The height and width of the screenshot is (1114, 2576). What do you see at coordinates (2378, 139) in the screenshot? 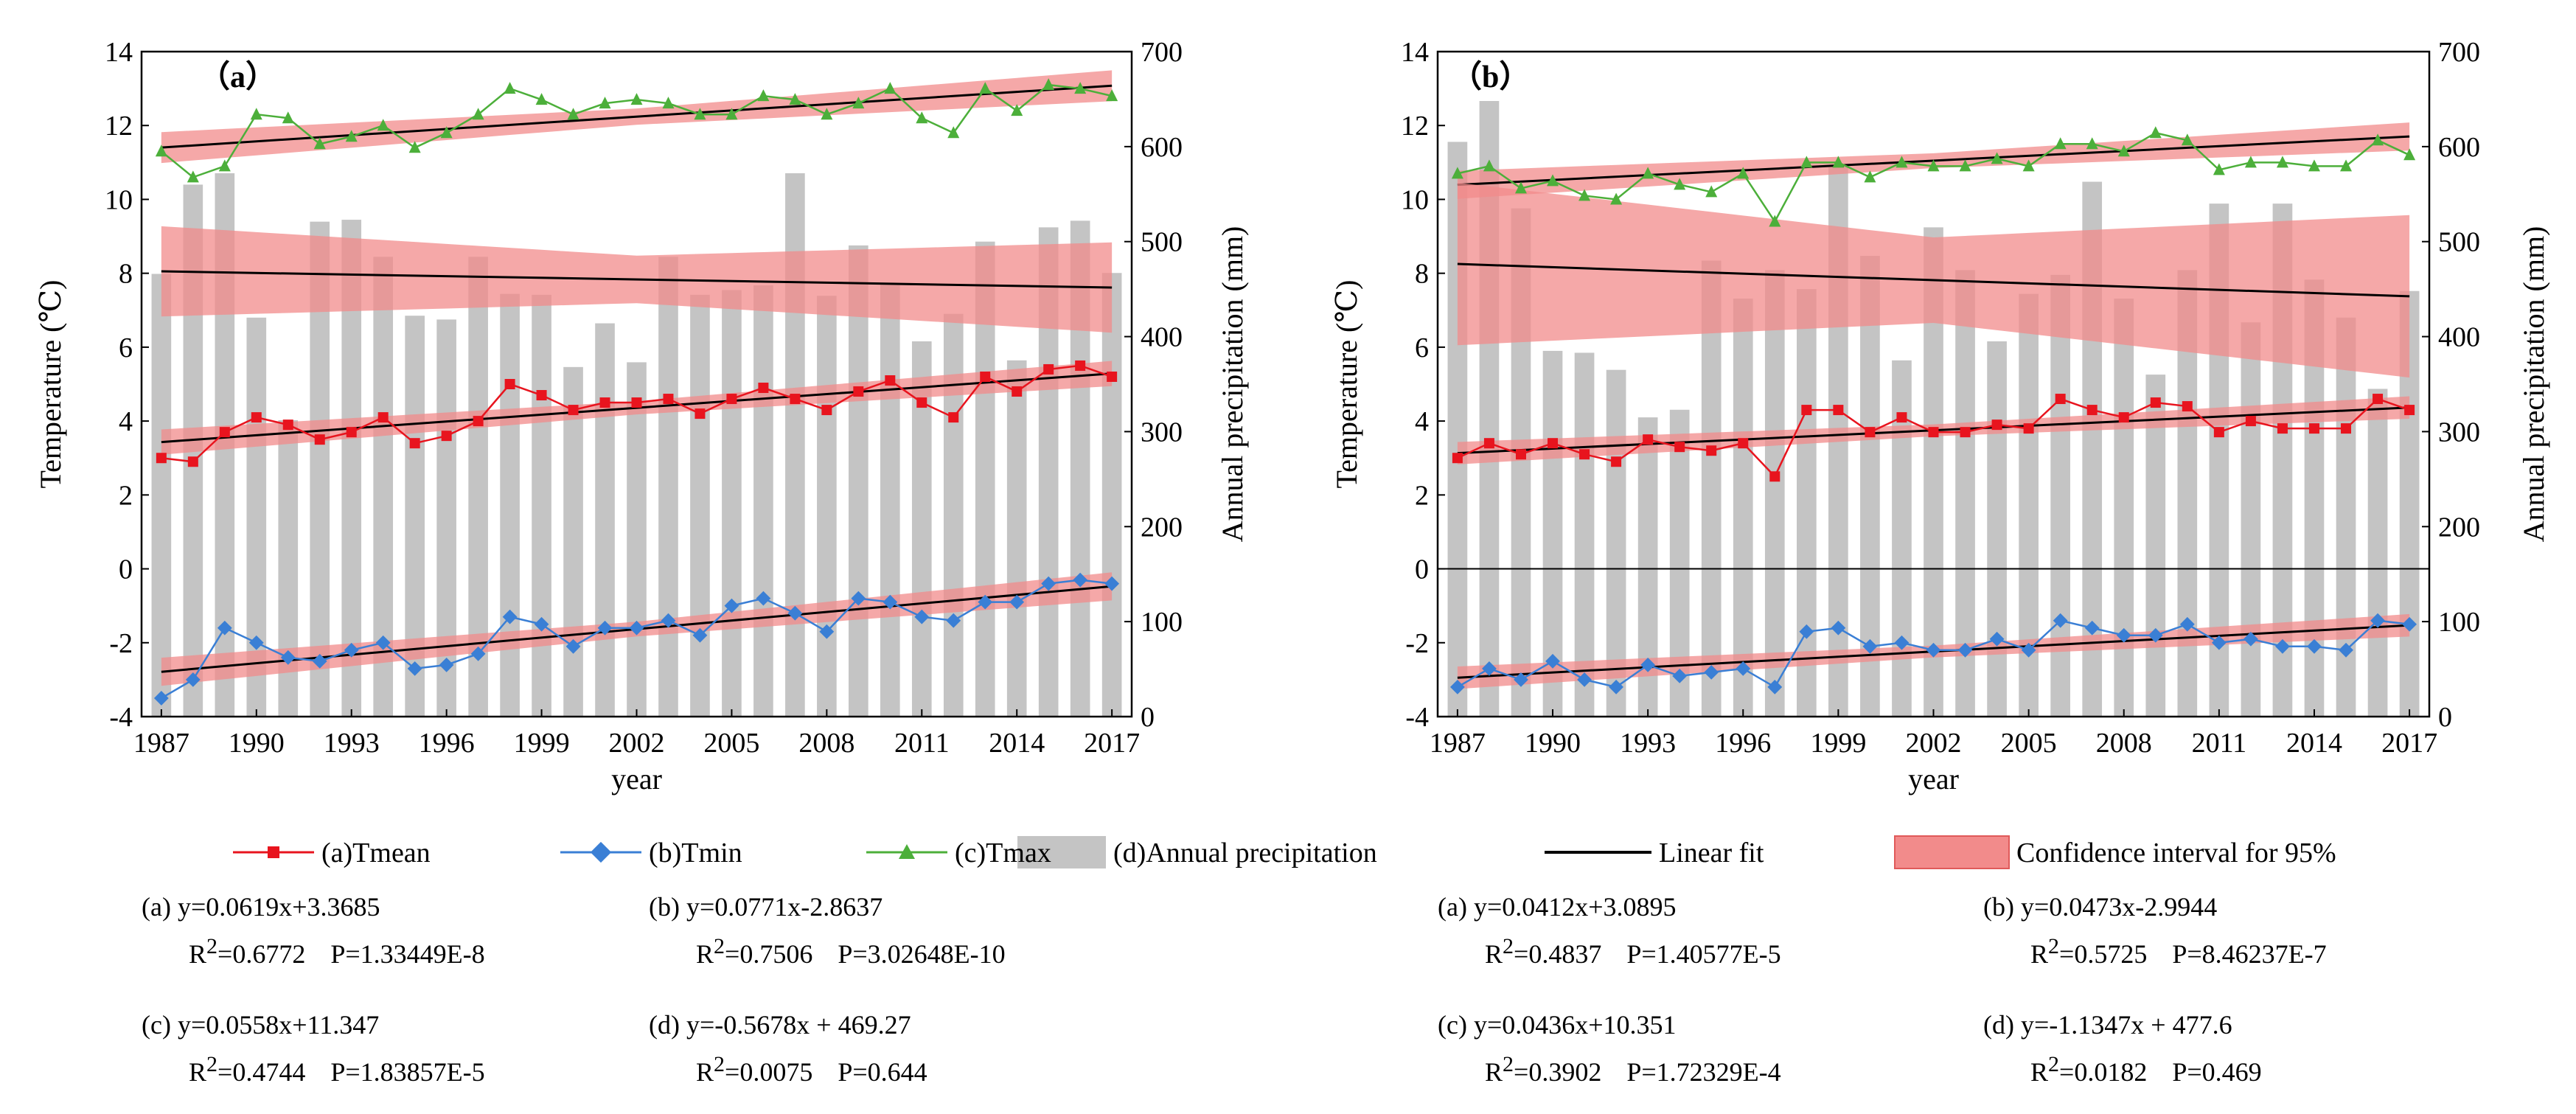
I see `point-tmax-2016` at bounding box center [2378, 139].